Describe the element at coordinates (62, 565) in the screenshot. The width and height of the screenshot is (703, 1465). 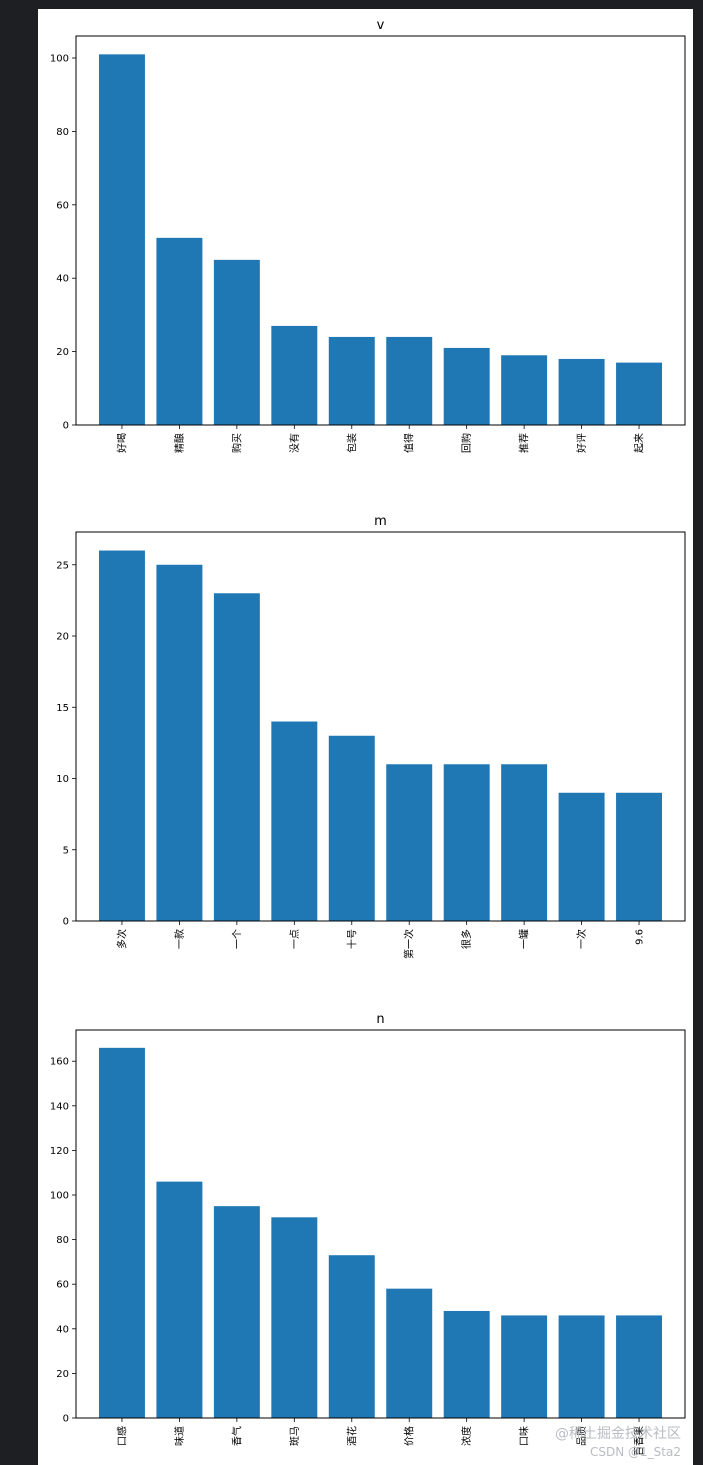
I see `y-tick-label: 25` at that location.